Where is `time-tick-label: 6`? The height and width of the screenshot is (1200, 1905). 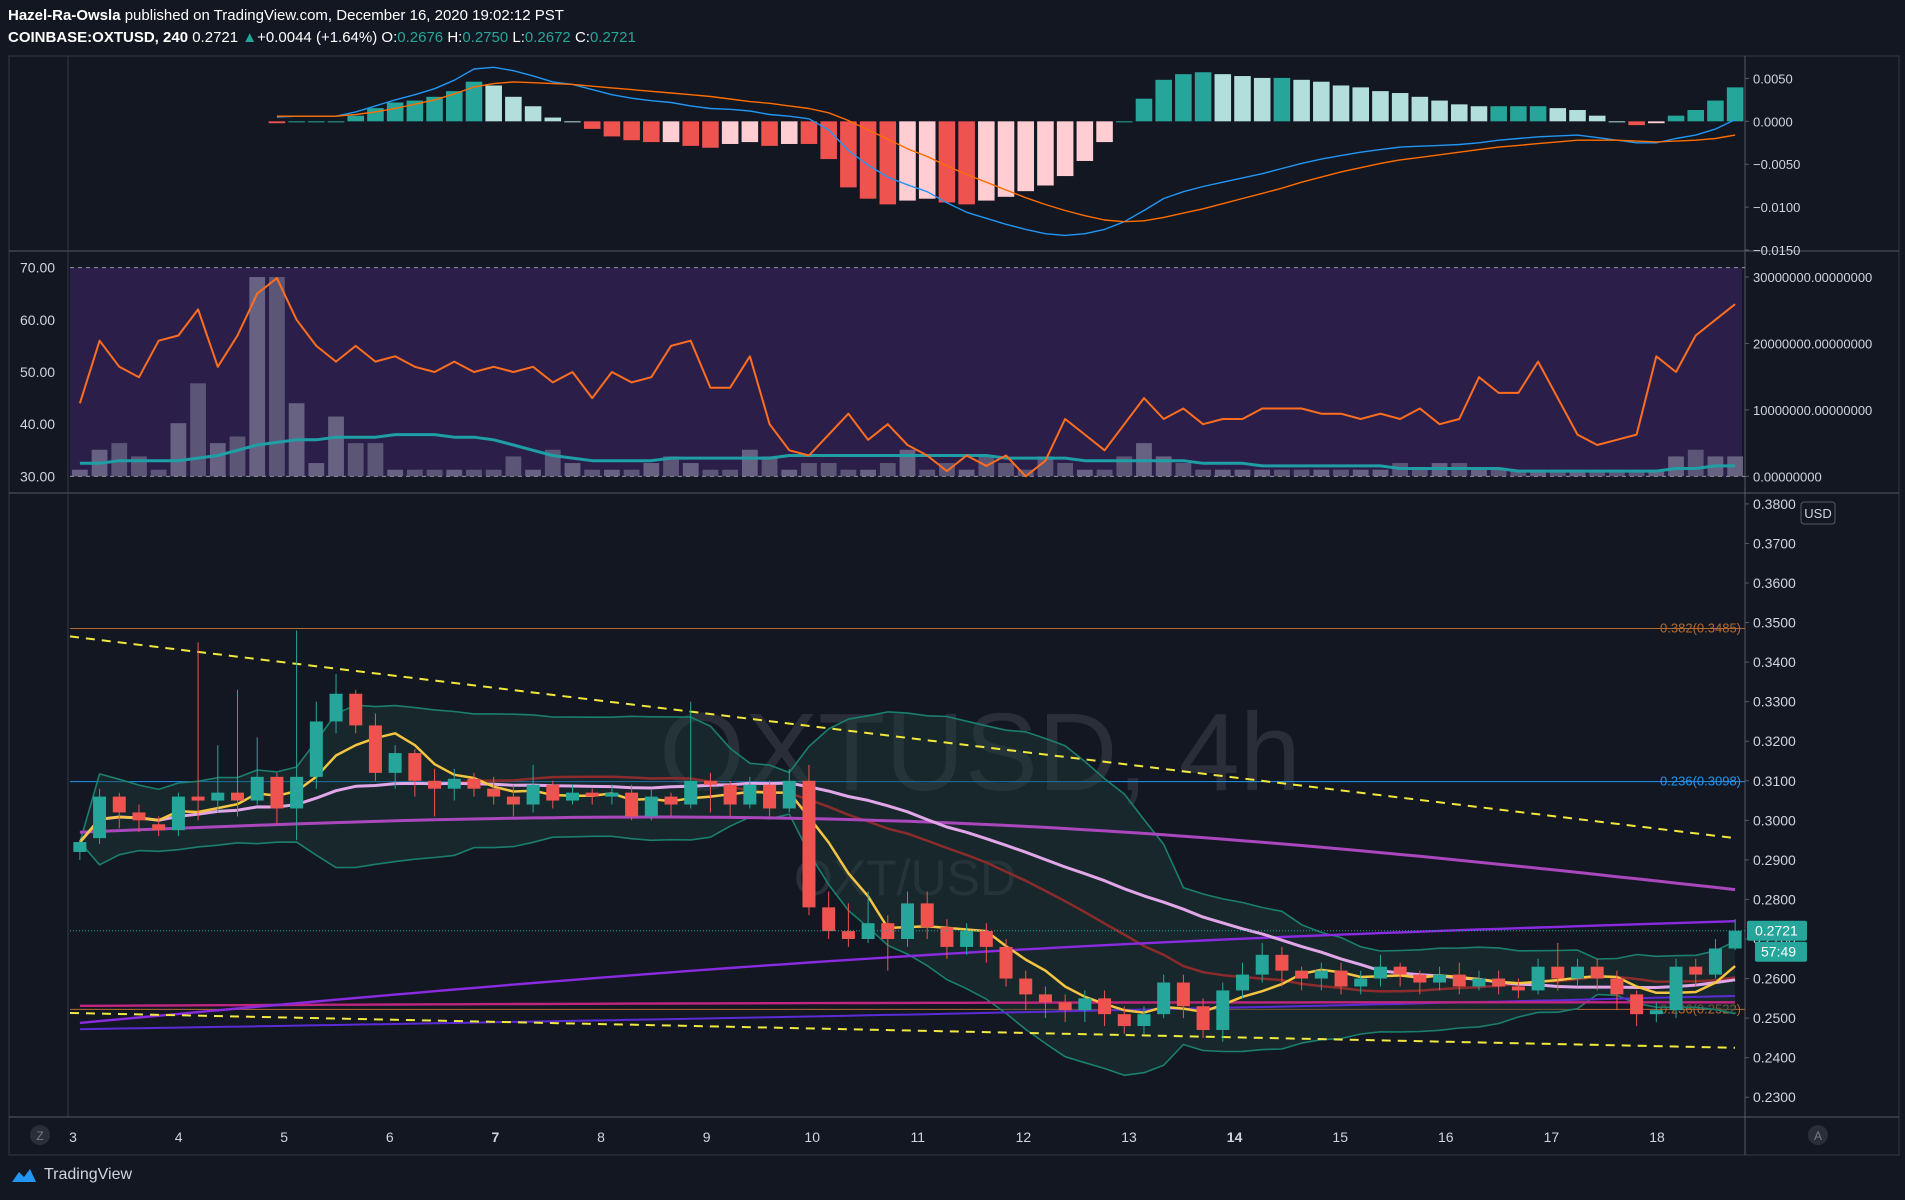
time-tick-label: 6 is located at coordinates (390, 1137).